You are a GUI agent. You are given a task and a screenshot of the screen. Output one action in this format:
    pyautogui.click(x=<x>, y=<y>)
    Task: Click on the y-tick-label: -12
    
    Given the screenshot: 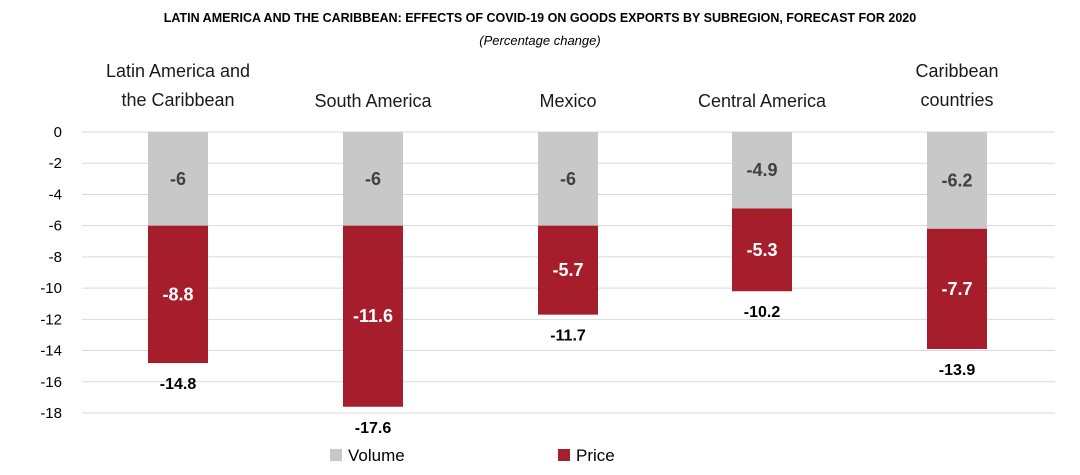 What is the action you would take?
    pyautogui.click(x=51, y=319)
    